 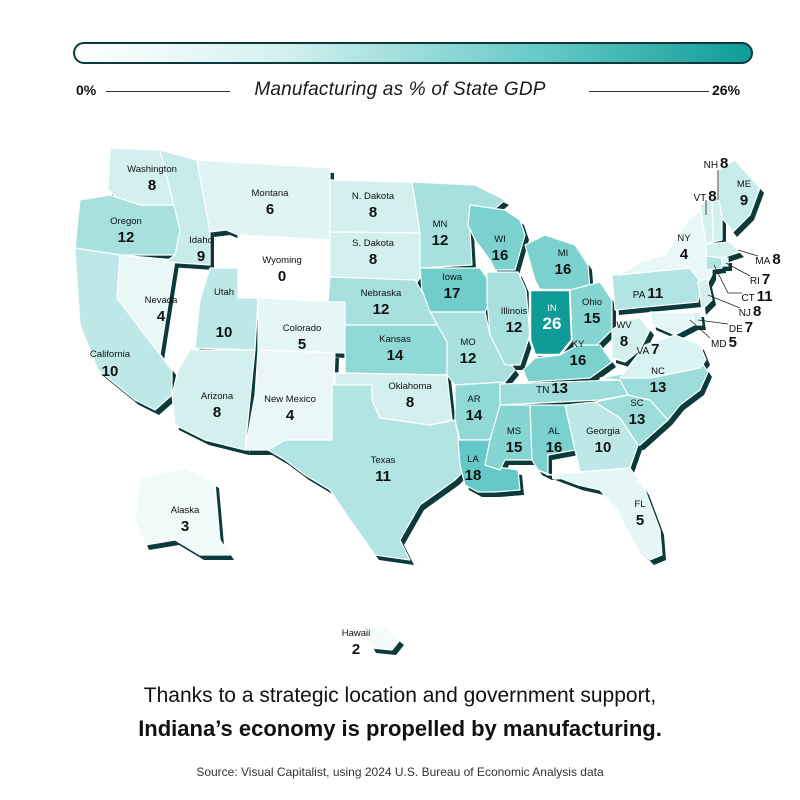 What do you see at coordinates (226, 309) in the screenshot?
I see `state-utah` at bounding box center [226, 309].